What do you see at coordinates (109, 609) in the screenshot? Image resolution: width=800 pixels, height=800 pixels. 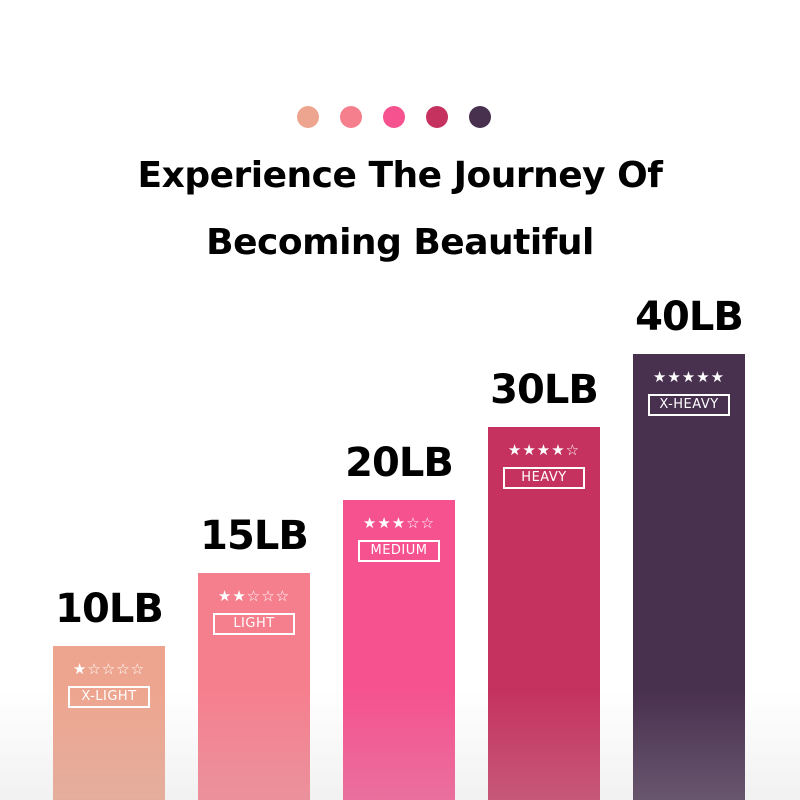 I see `bar-value-label: 10LB` at bounding box center [109, 609].